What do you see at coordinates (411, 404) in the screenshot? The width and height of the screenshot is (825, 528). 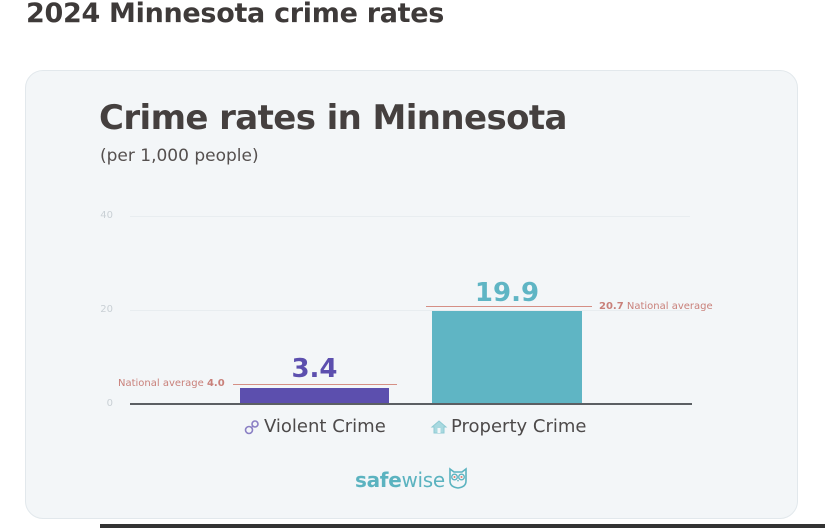 I see `x-axis-baseline` at bounding box center [411, 404].